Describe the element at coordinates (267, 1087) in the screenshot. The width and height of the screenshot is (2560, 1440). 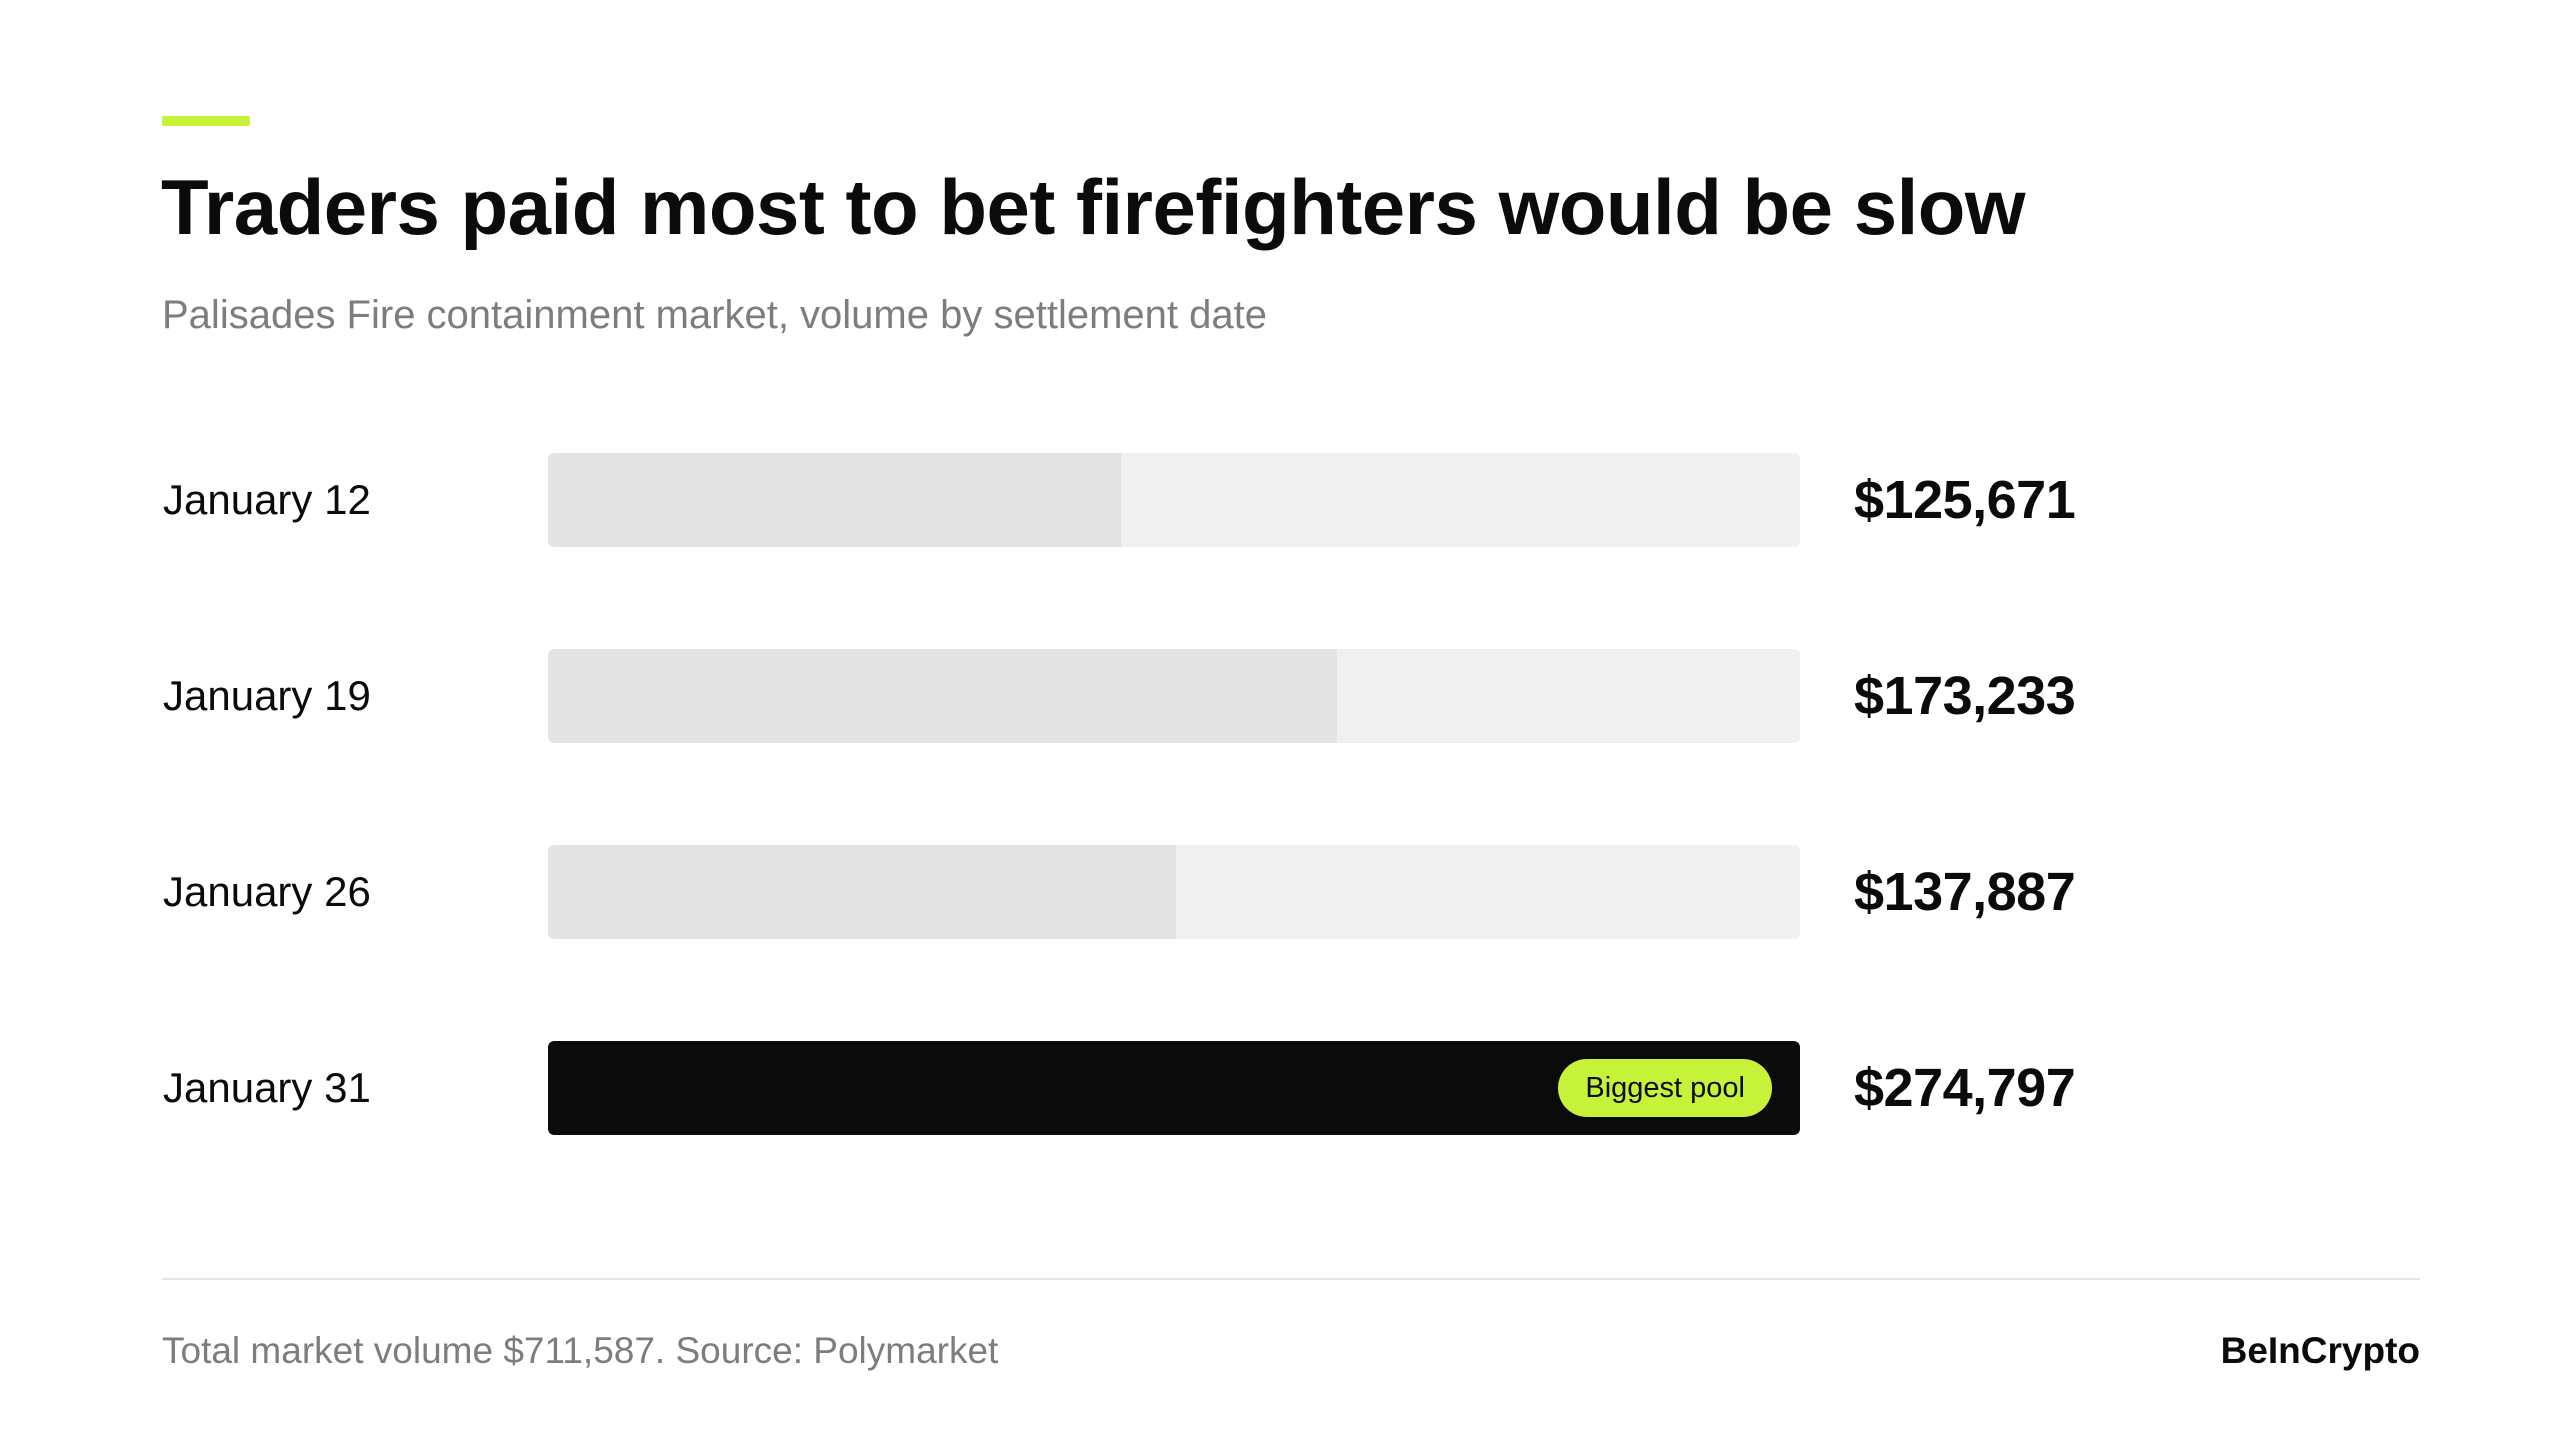
I see `category-label: January 31` at that location.